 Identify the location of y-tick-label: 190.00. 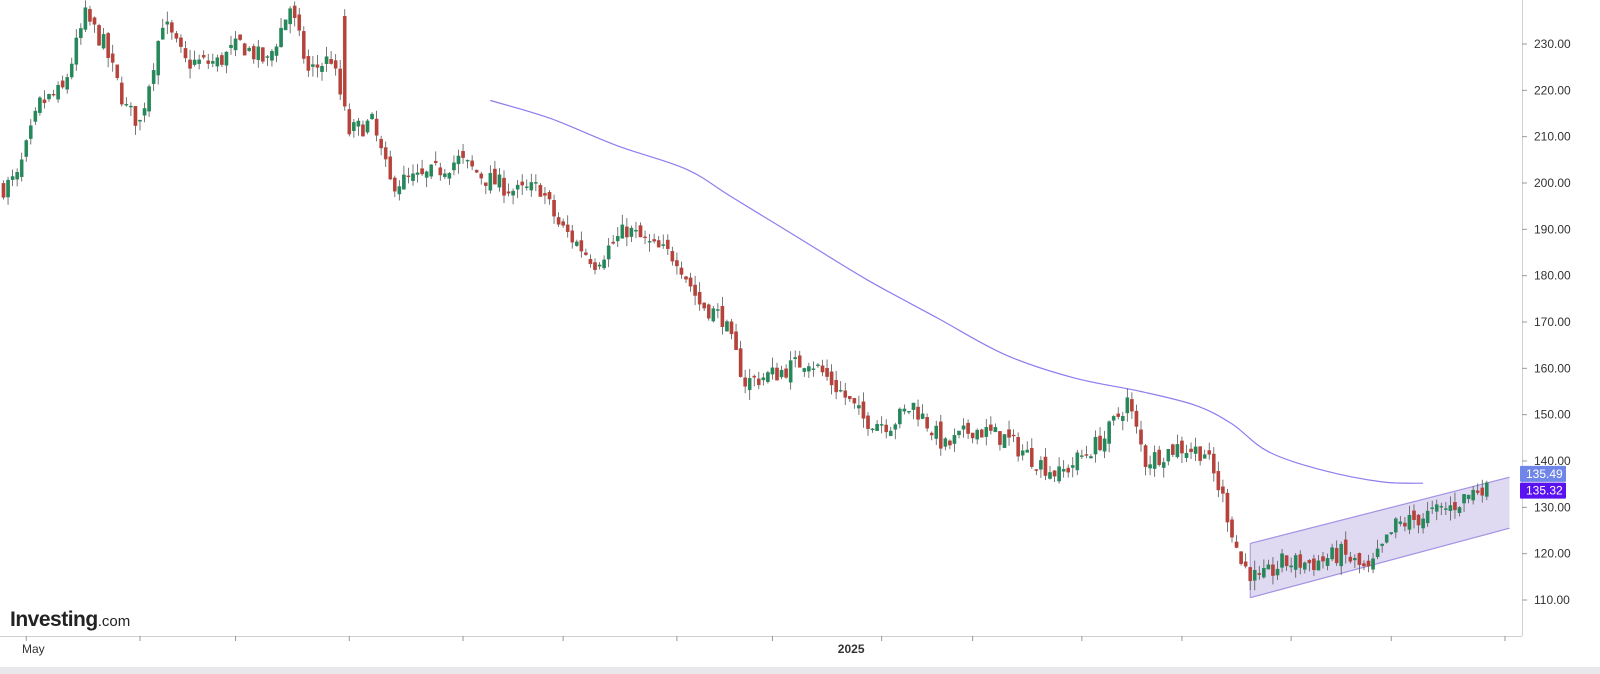
(1552, 229).